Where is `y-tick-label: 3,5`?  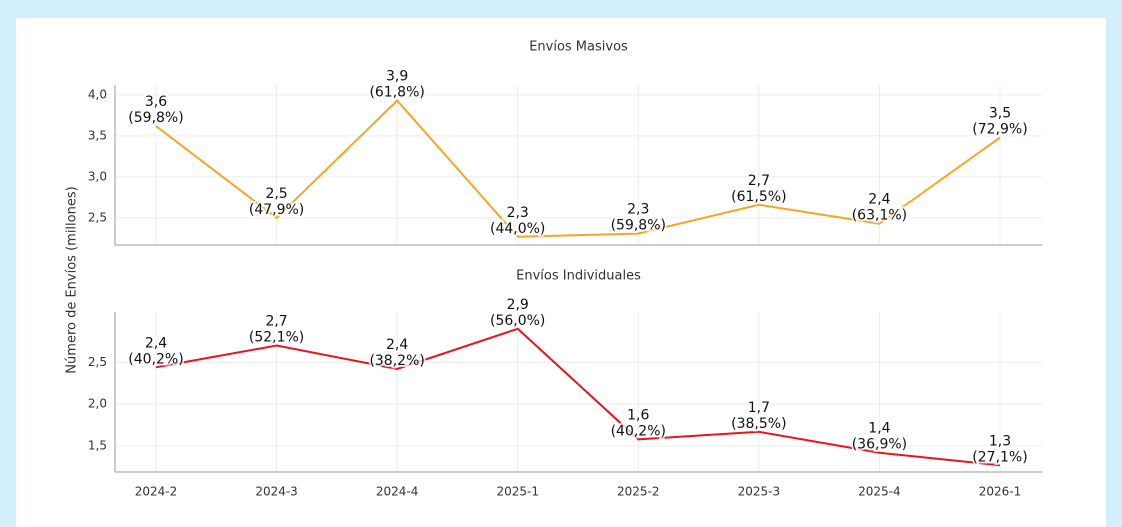 y-tick-label: 3,5 is located at coordinates (97, 135).